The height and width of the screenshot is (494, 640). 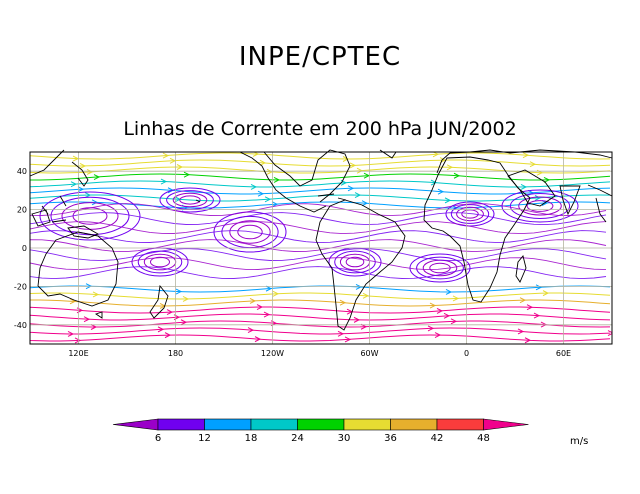 I want to click on map-title: Linhas de Corrente em 200 hPa JUN/2002, so click(x=320, y=129).